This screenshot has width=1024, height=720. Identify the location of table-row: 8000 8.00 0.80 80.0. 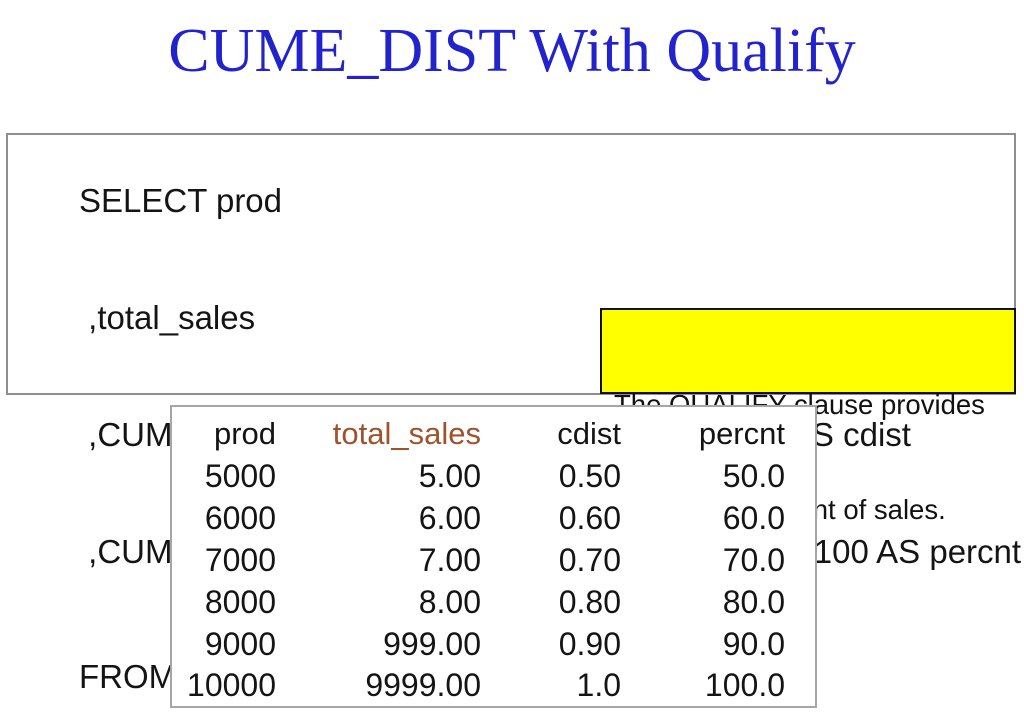
(493, 602).